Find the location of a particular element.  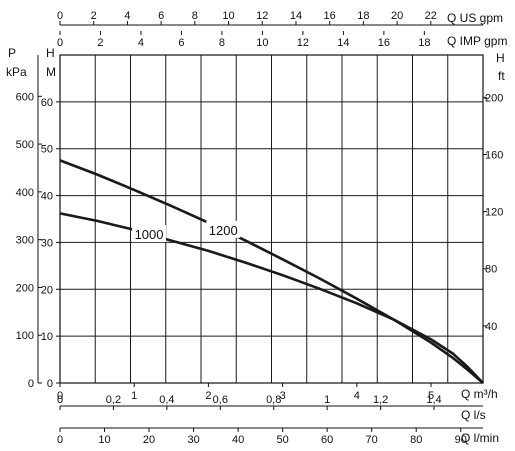

x-lmin-tick-label: 40 is located at coordinates (238, 440).